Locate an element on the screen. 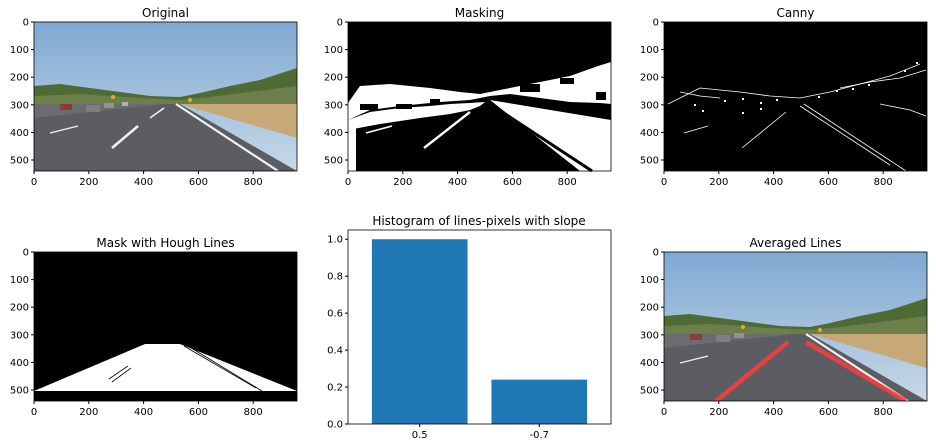 The width and height of the screenshot is (936, 447). panel-mask-hough: Mask with Hough Lines 0 100 200 300 400 is located at coordinates (154, 327).